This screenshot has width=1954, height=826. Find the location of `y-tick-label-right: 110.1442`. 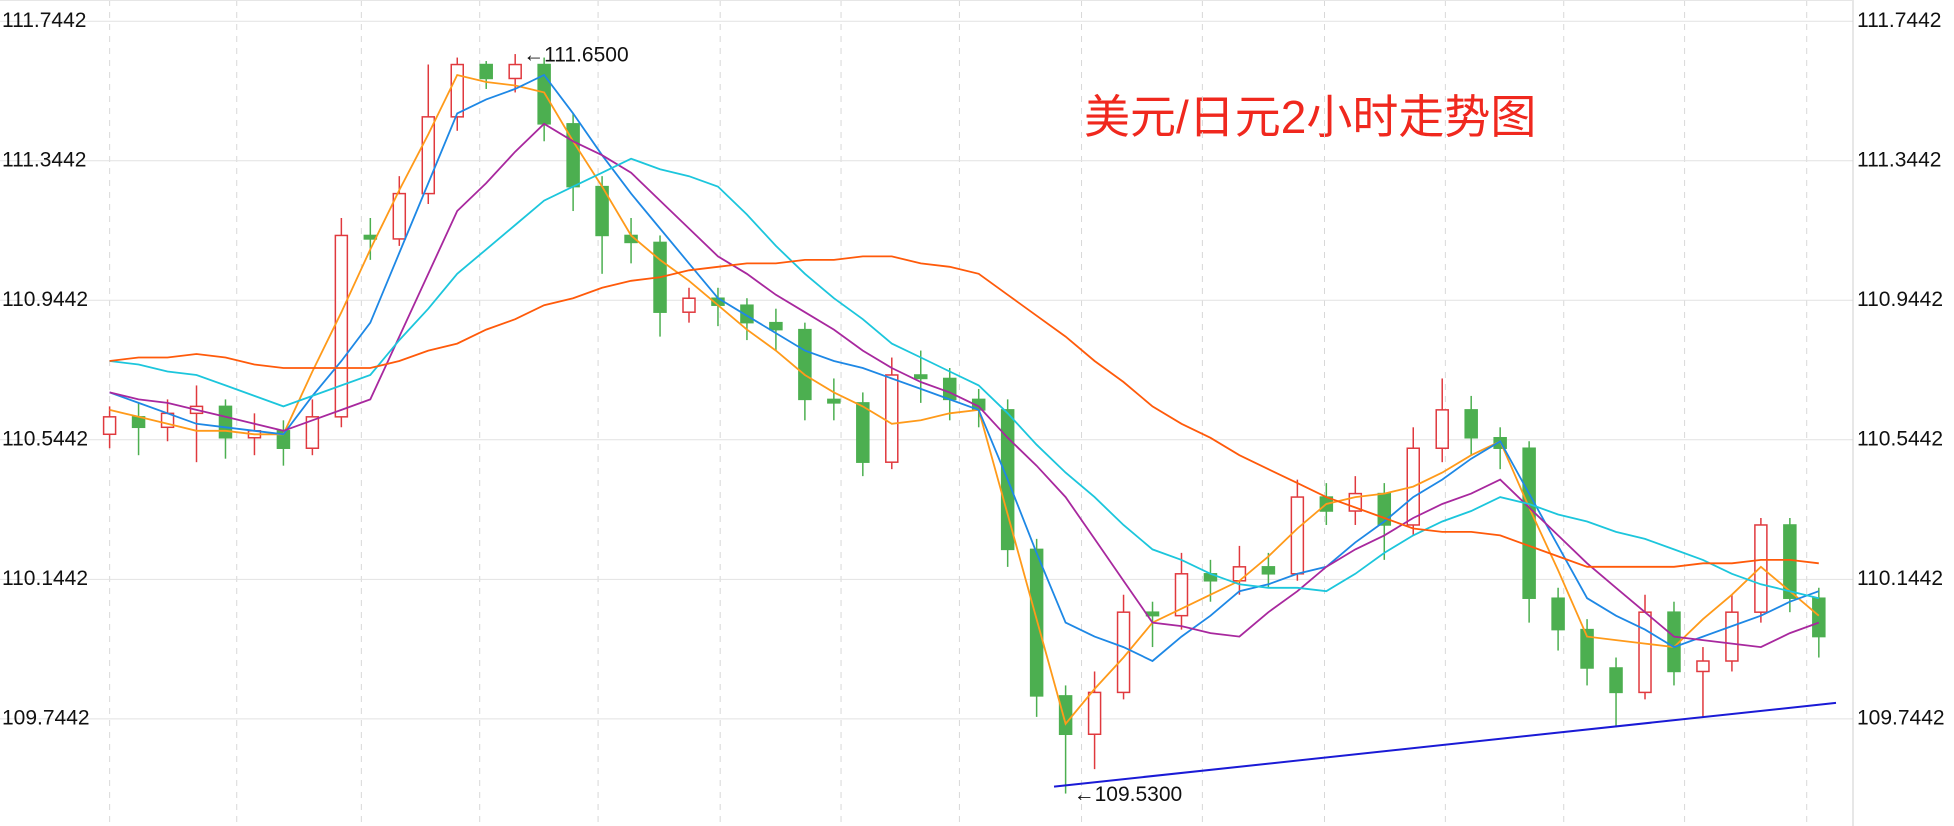

y-tick-label-right: 110.1442 is located at coordinates (1900, 578).